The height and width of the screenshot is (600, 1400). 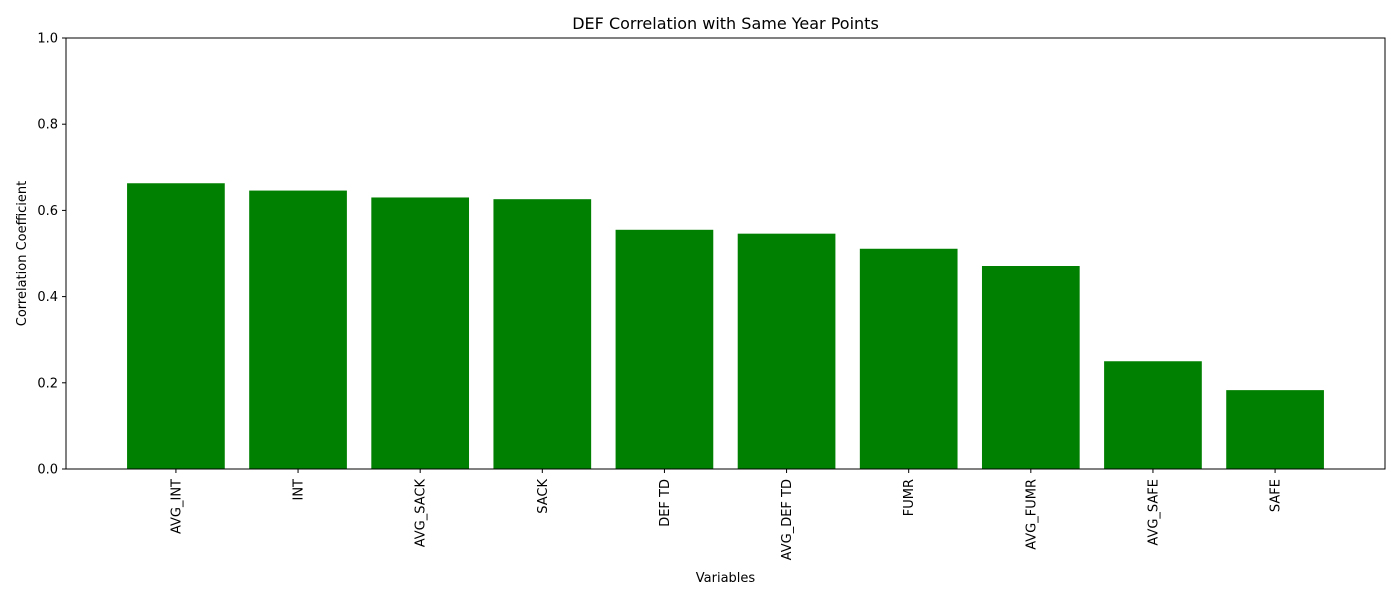 What do you see at coordinates (665, 503) in the screenshot?
I see `x-tick-label: DEF TD` at bounding box center [665, 503].